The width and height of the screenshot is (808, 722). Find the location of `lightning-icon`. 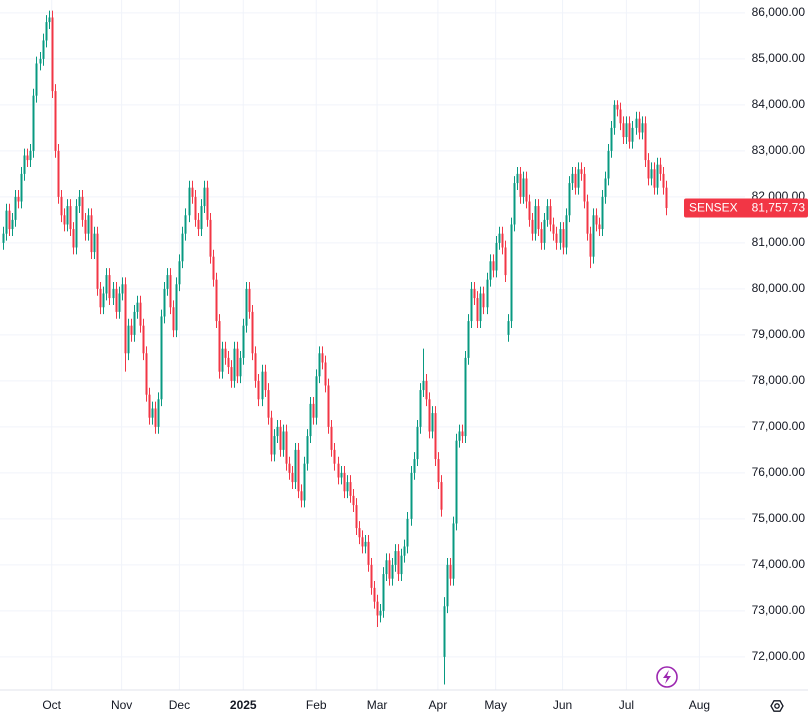

lightning-icon is located at coordinates (667, 677).